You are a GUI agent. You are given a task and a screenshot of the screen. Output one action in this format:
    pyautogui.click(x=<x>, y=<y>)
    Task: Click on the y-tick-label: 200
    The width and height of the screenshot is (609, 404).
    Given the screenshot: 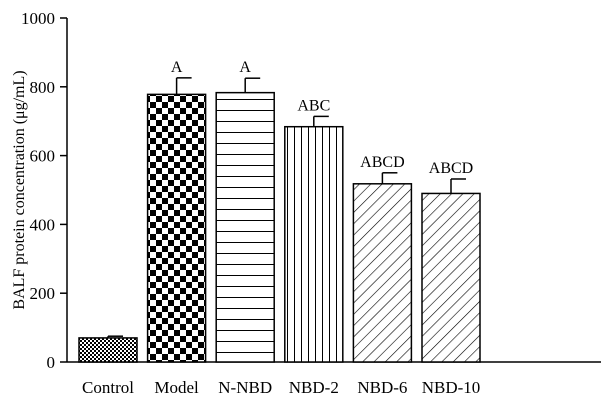 What is the action you would take?
    pyautogui.click(x=43, y=293)
    